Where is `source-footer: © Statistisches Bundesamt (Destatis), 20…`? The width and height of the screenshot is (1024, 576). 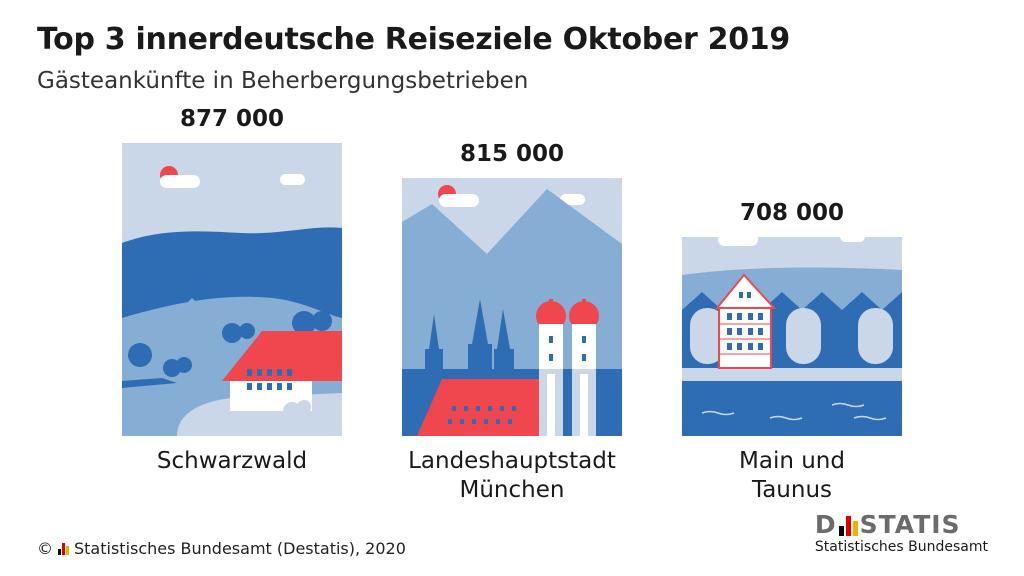 source-footer: © Statistisches Bundesamt (Destatis), 20… is located at coordinates (221, 548).